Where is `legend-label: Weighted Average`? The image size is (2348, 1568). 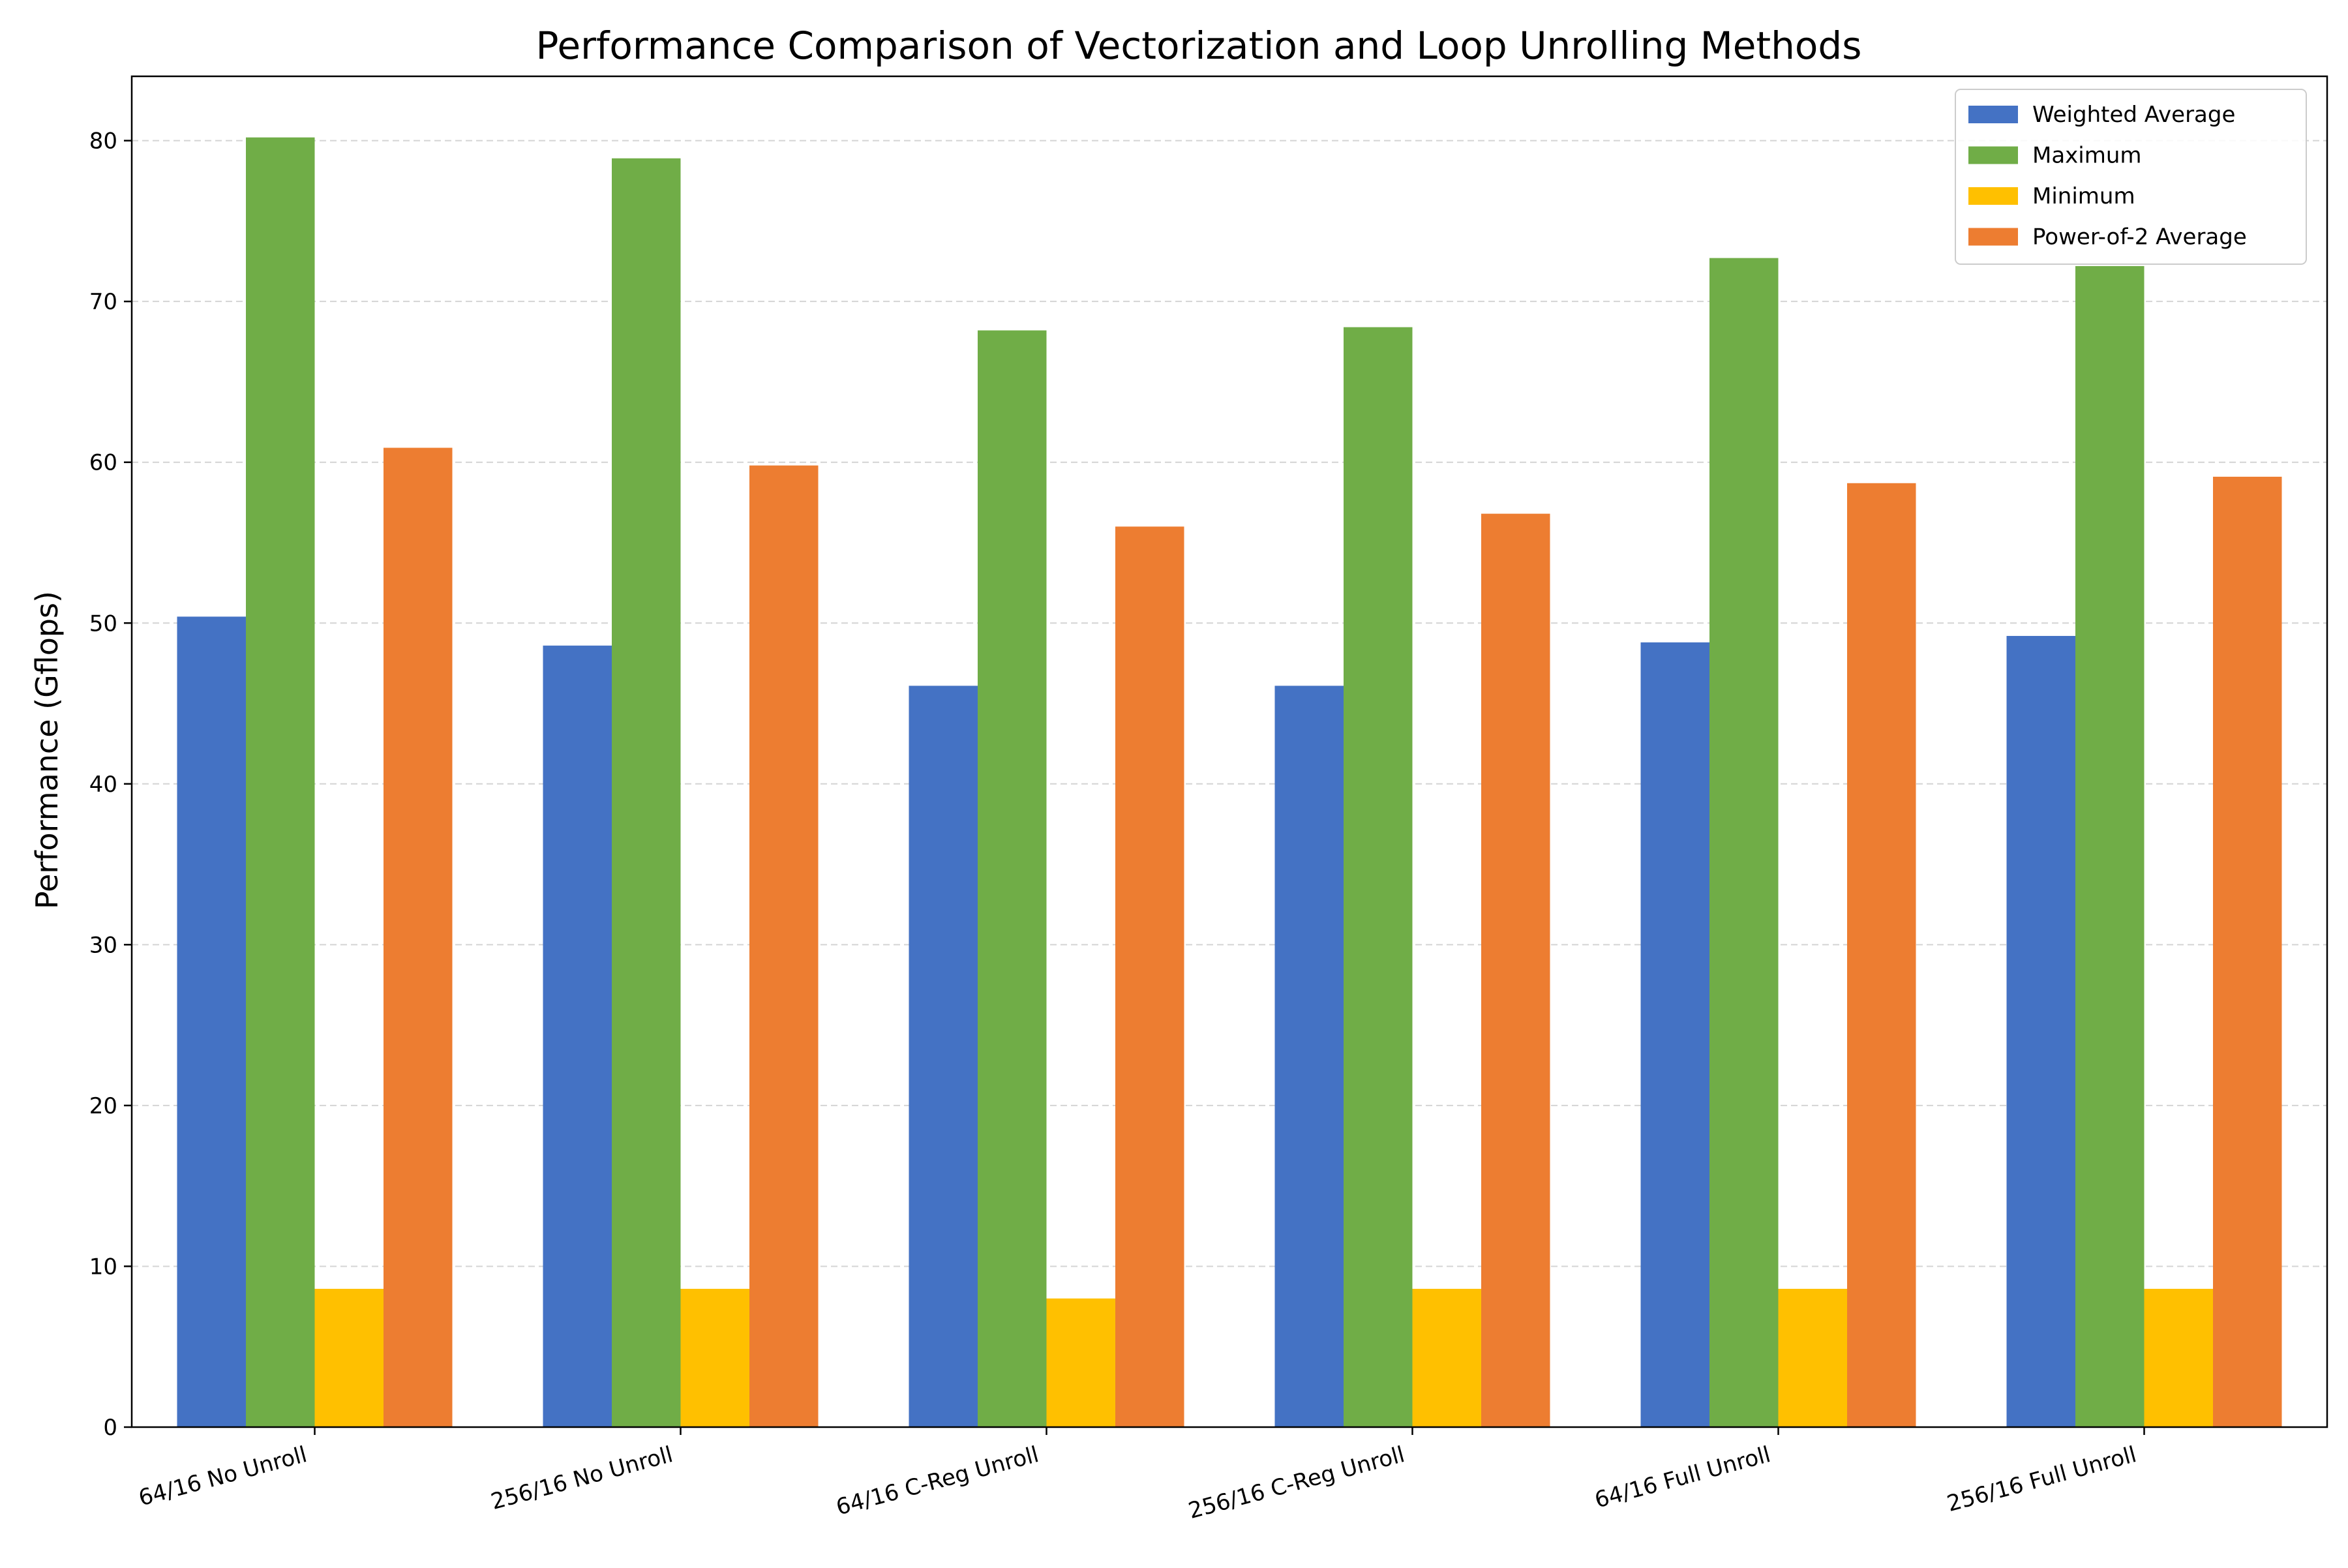
legend-label: Weighted Average is located at coordinates (2133, 115).